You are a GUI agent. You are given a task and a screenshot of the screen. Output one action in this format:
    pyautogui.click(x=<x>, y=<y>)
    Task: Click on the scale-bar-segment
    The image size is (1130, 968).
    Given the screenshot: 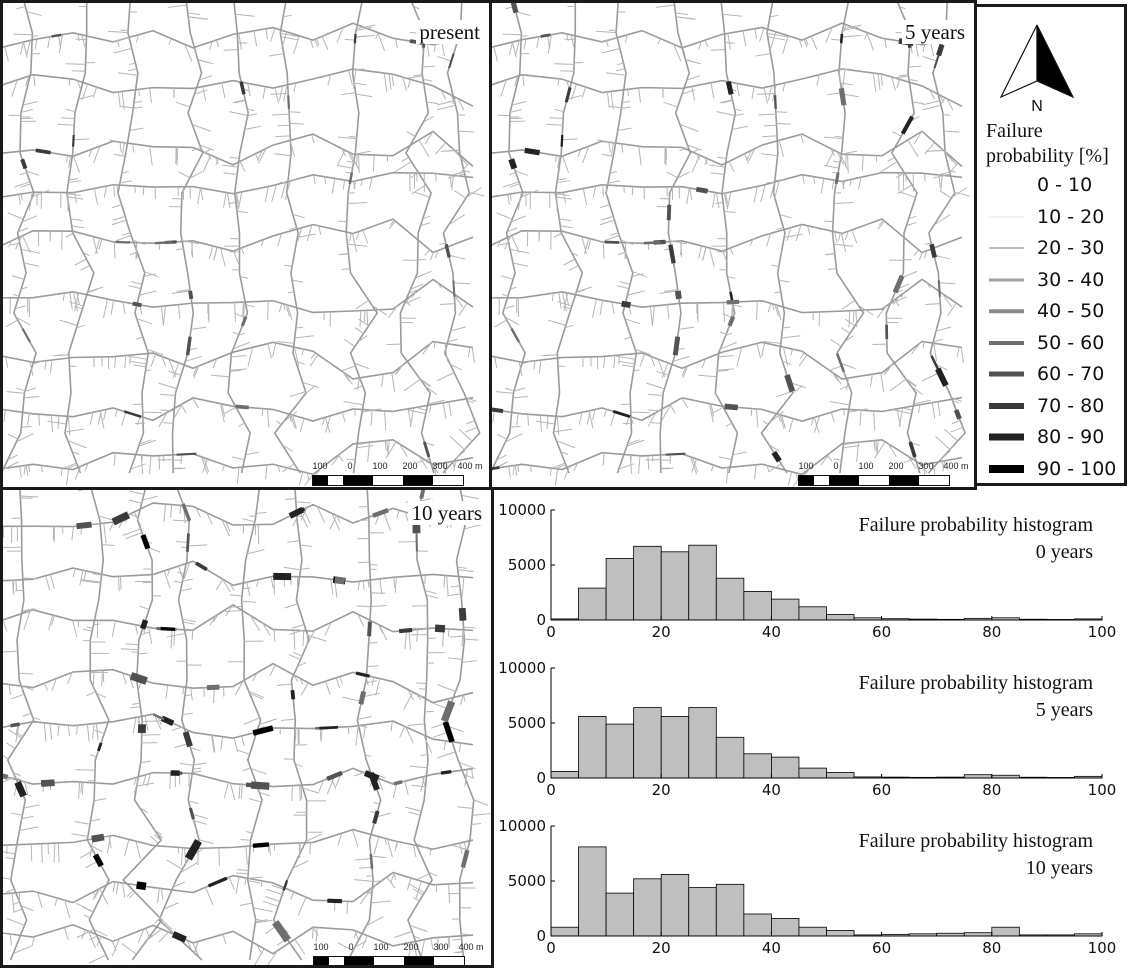 What is the action you would take?
    pyautogui.click(x=881, y=480)
    